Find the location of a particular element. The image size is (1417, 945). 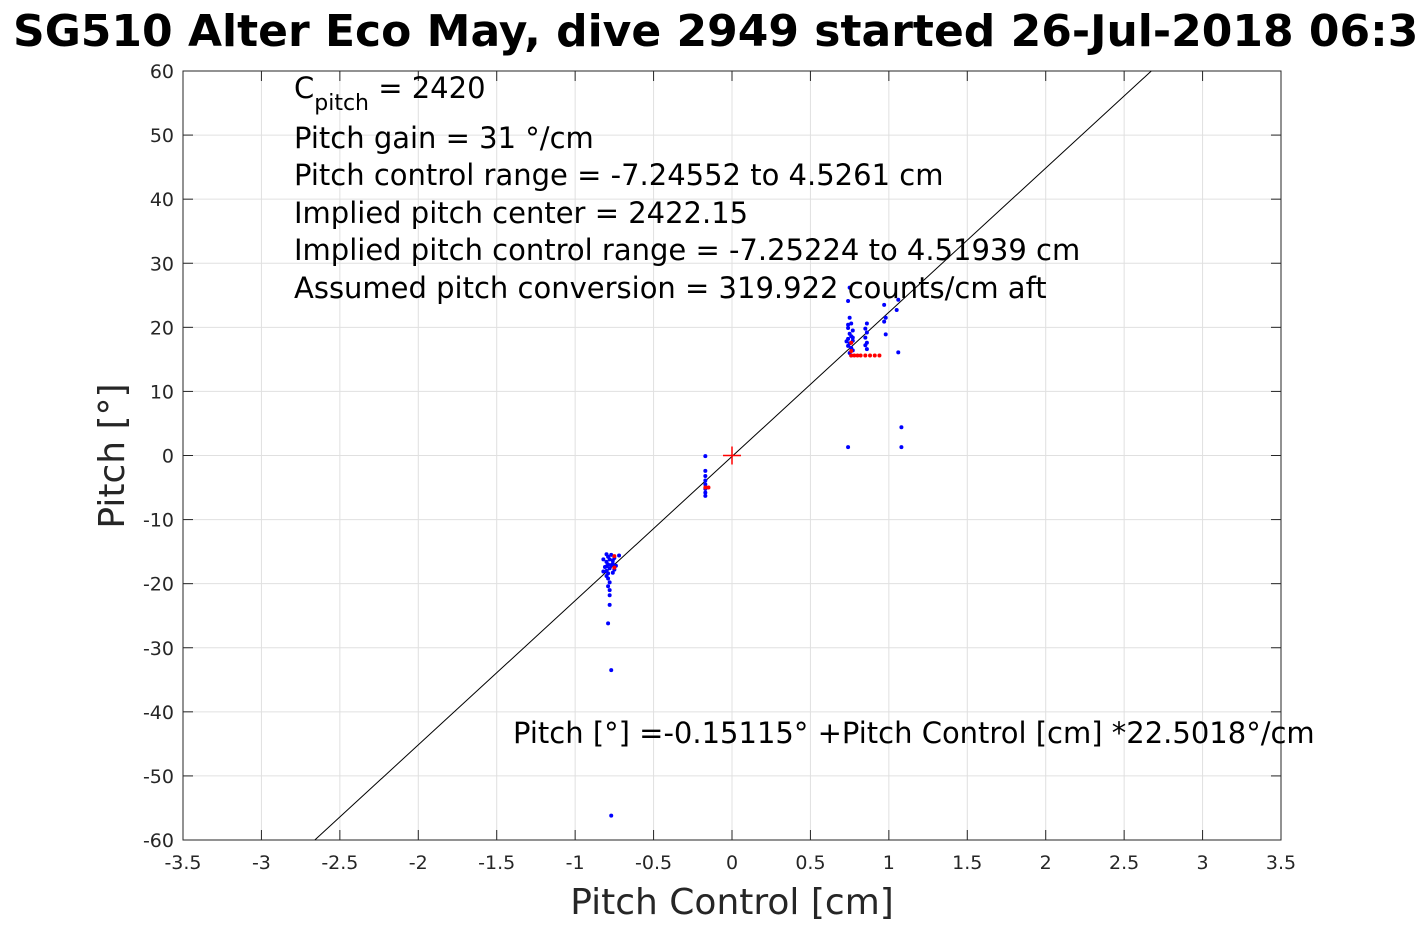

cpitch-value: = 2420 is located at coordinates (427, 88).